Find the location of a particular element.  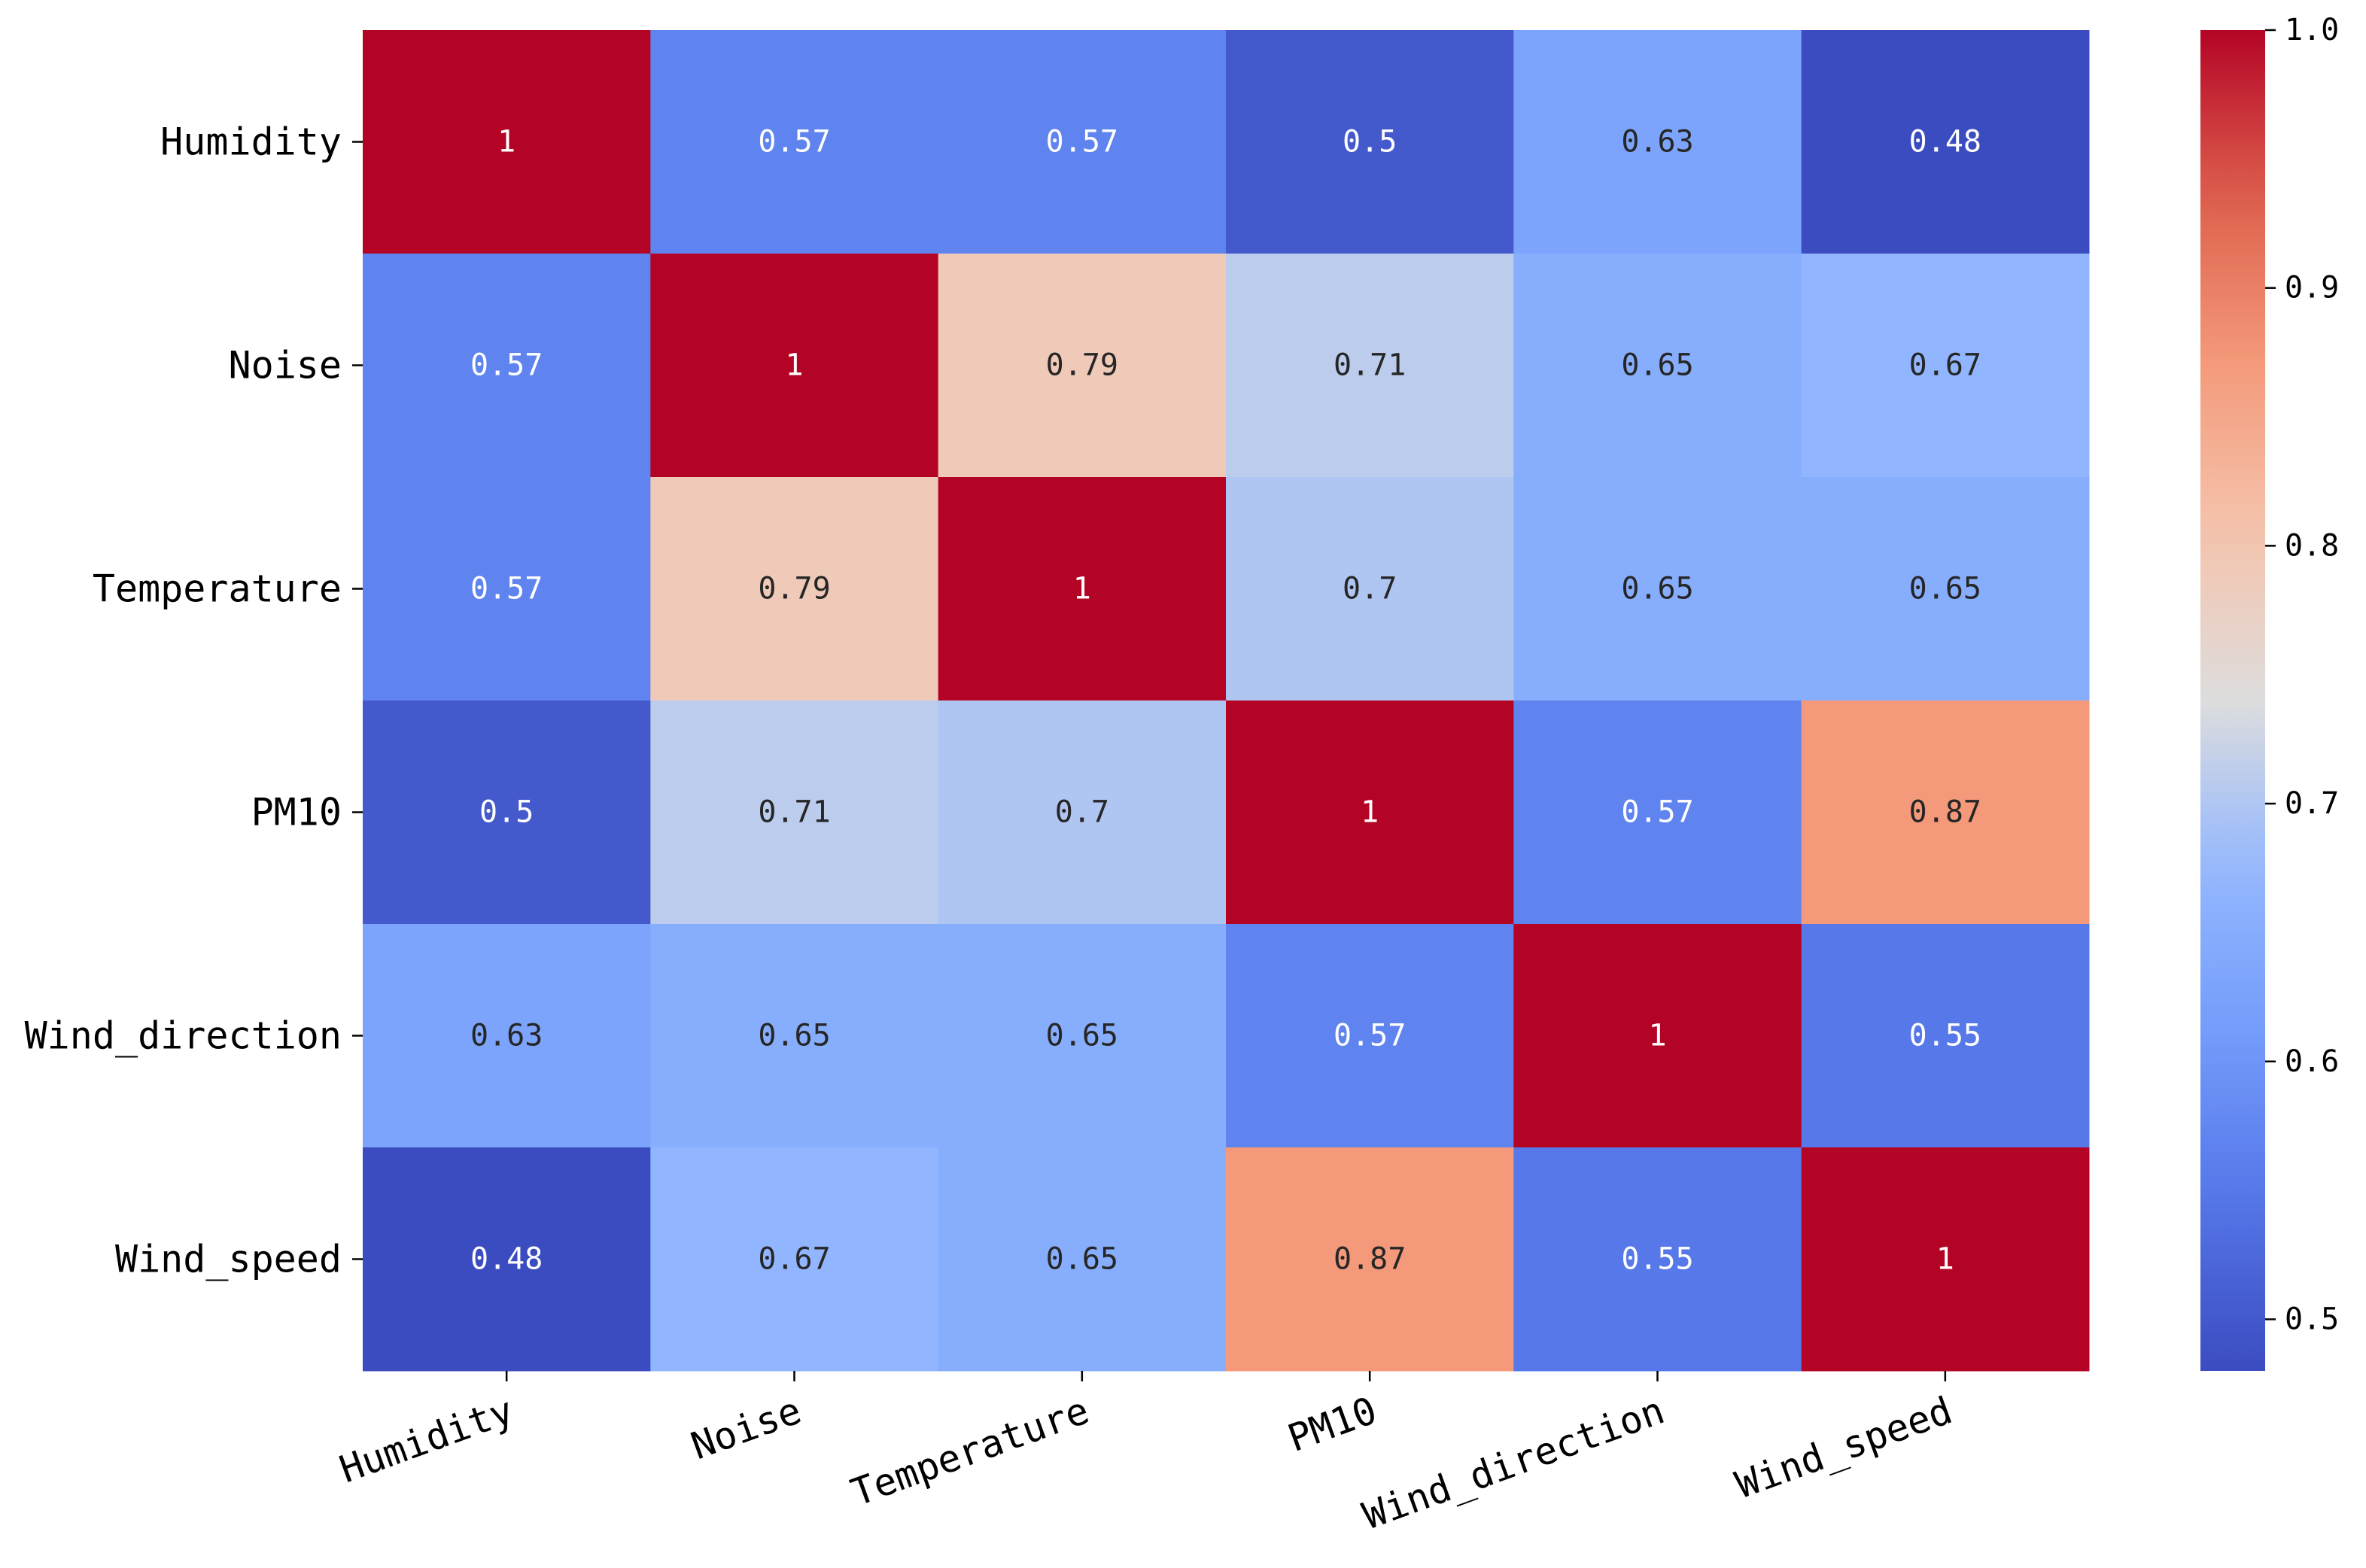

cell-temperature-wind-direction is located at coordinates (1657, 589).